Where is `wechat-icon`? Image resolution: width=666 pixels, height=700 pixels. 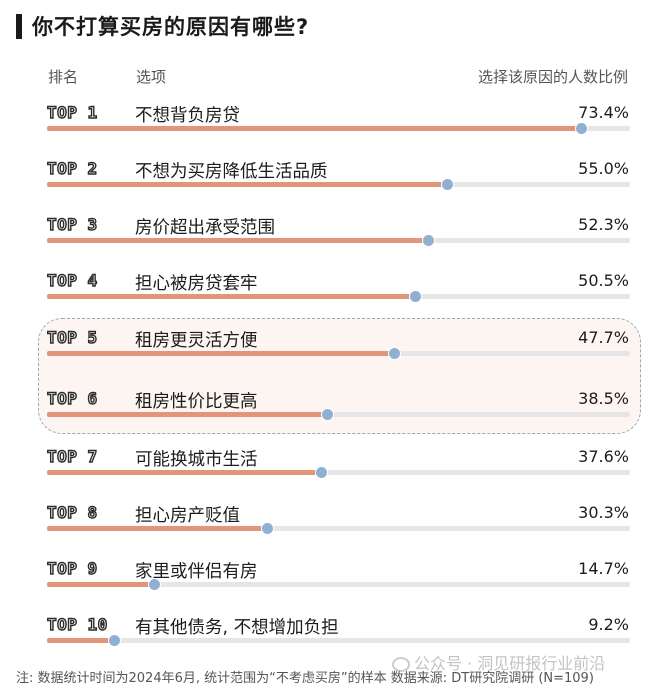
wechat-icon is located at coordinates (401, 664).